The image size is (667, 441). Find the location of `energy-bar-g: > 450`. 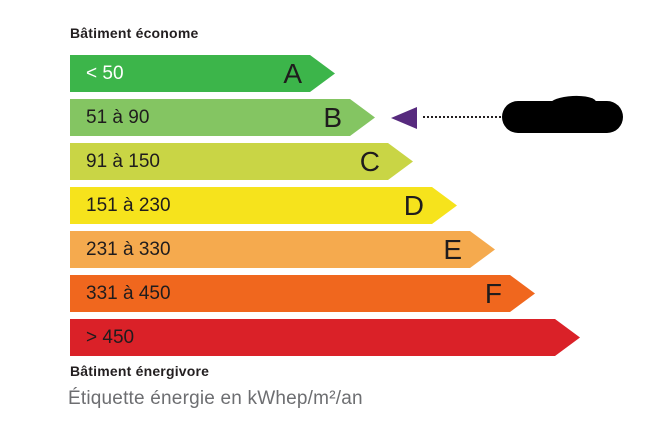

energy-bar-g: > 450 is located at coordinates (325, 337).